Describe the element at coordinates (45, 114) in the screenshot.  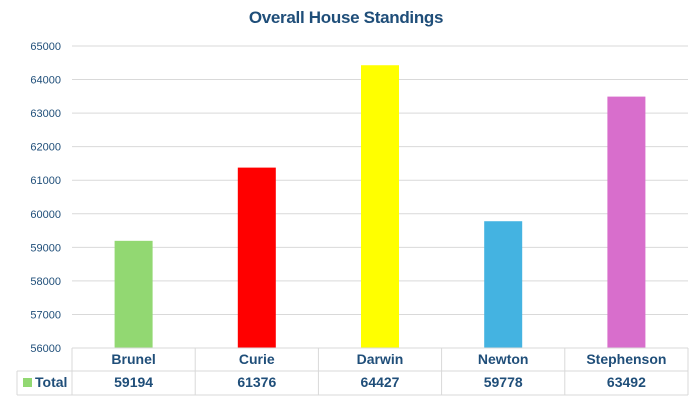
I see `y-tick-label: 63000` at that location.